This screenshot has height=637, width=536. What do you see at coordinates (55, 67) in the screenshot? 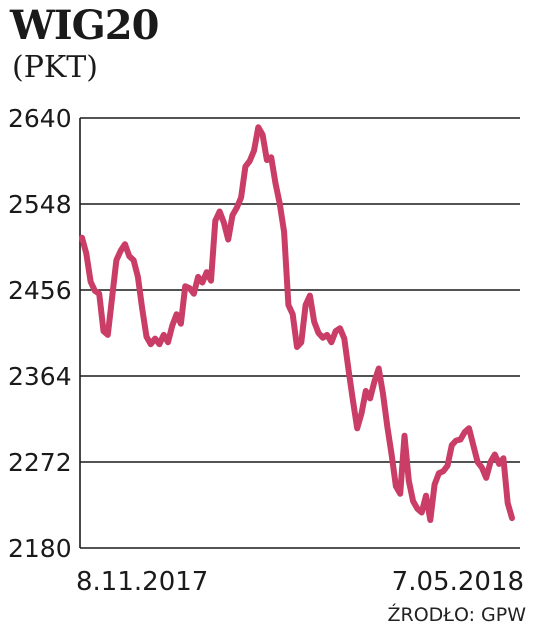
I see `chart-unit-label: (PKT)` at bounding box center [55, 67].